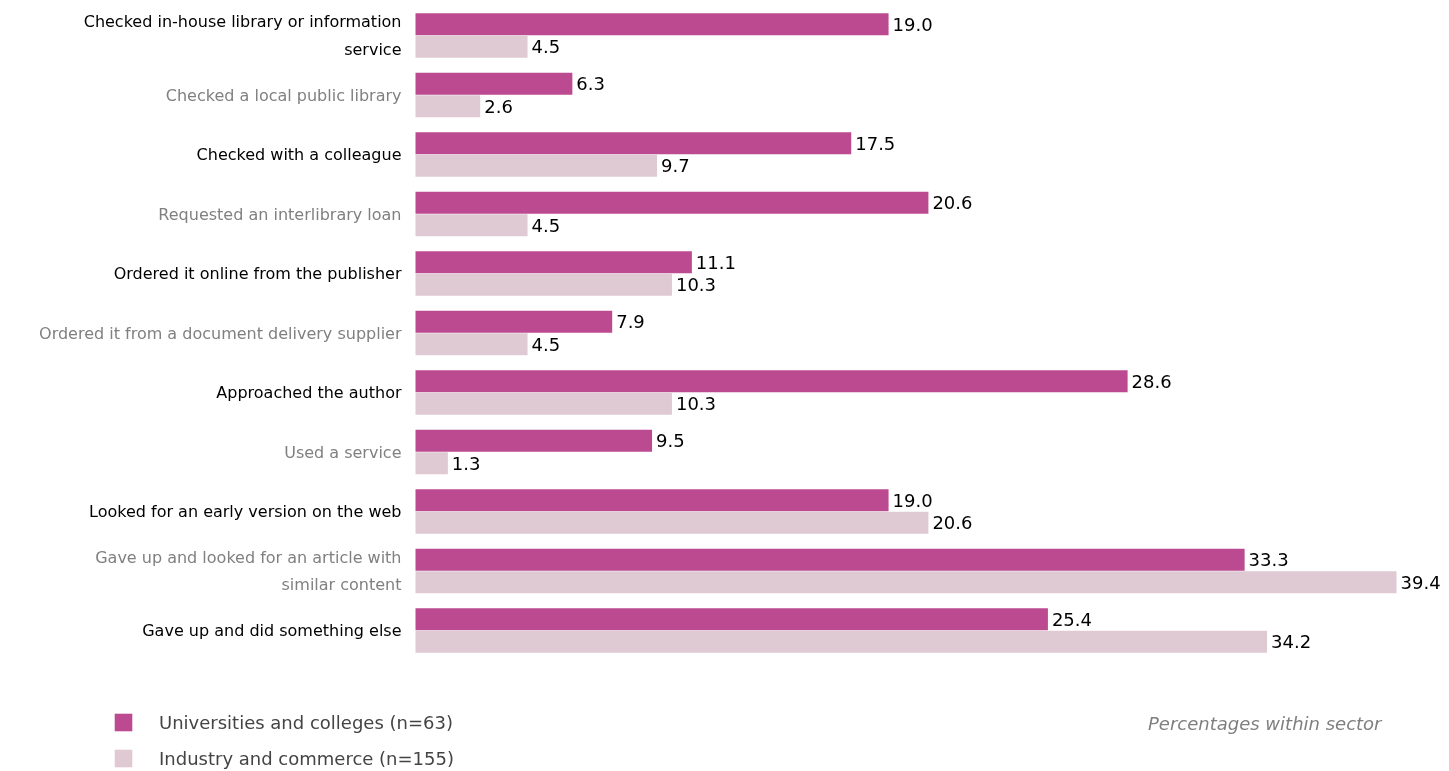  What do you see at coordinates (675, 166) in the screenshot?
I see `data-label: 9.7` at bounding box center [675, 166].